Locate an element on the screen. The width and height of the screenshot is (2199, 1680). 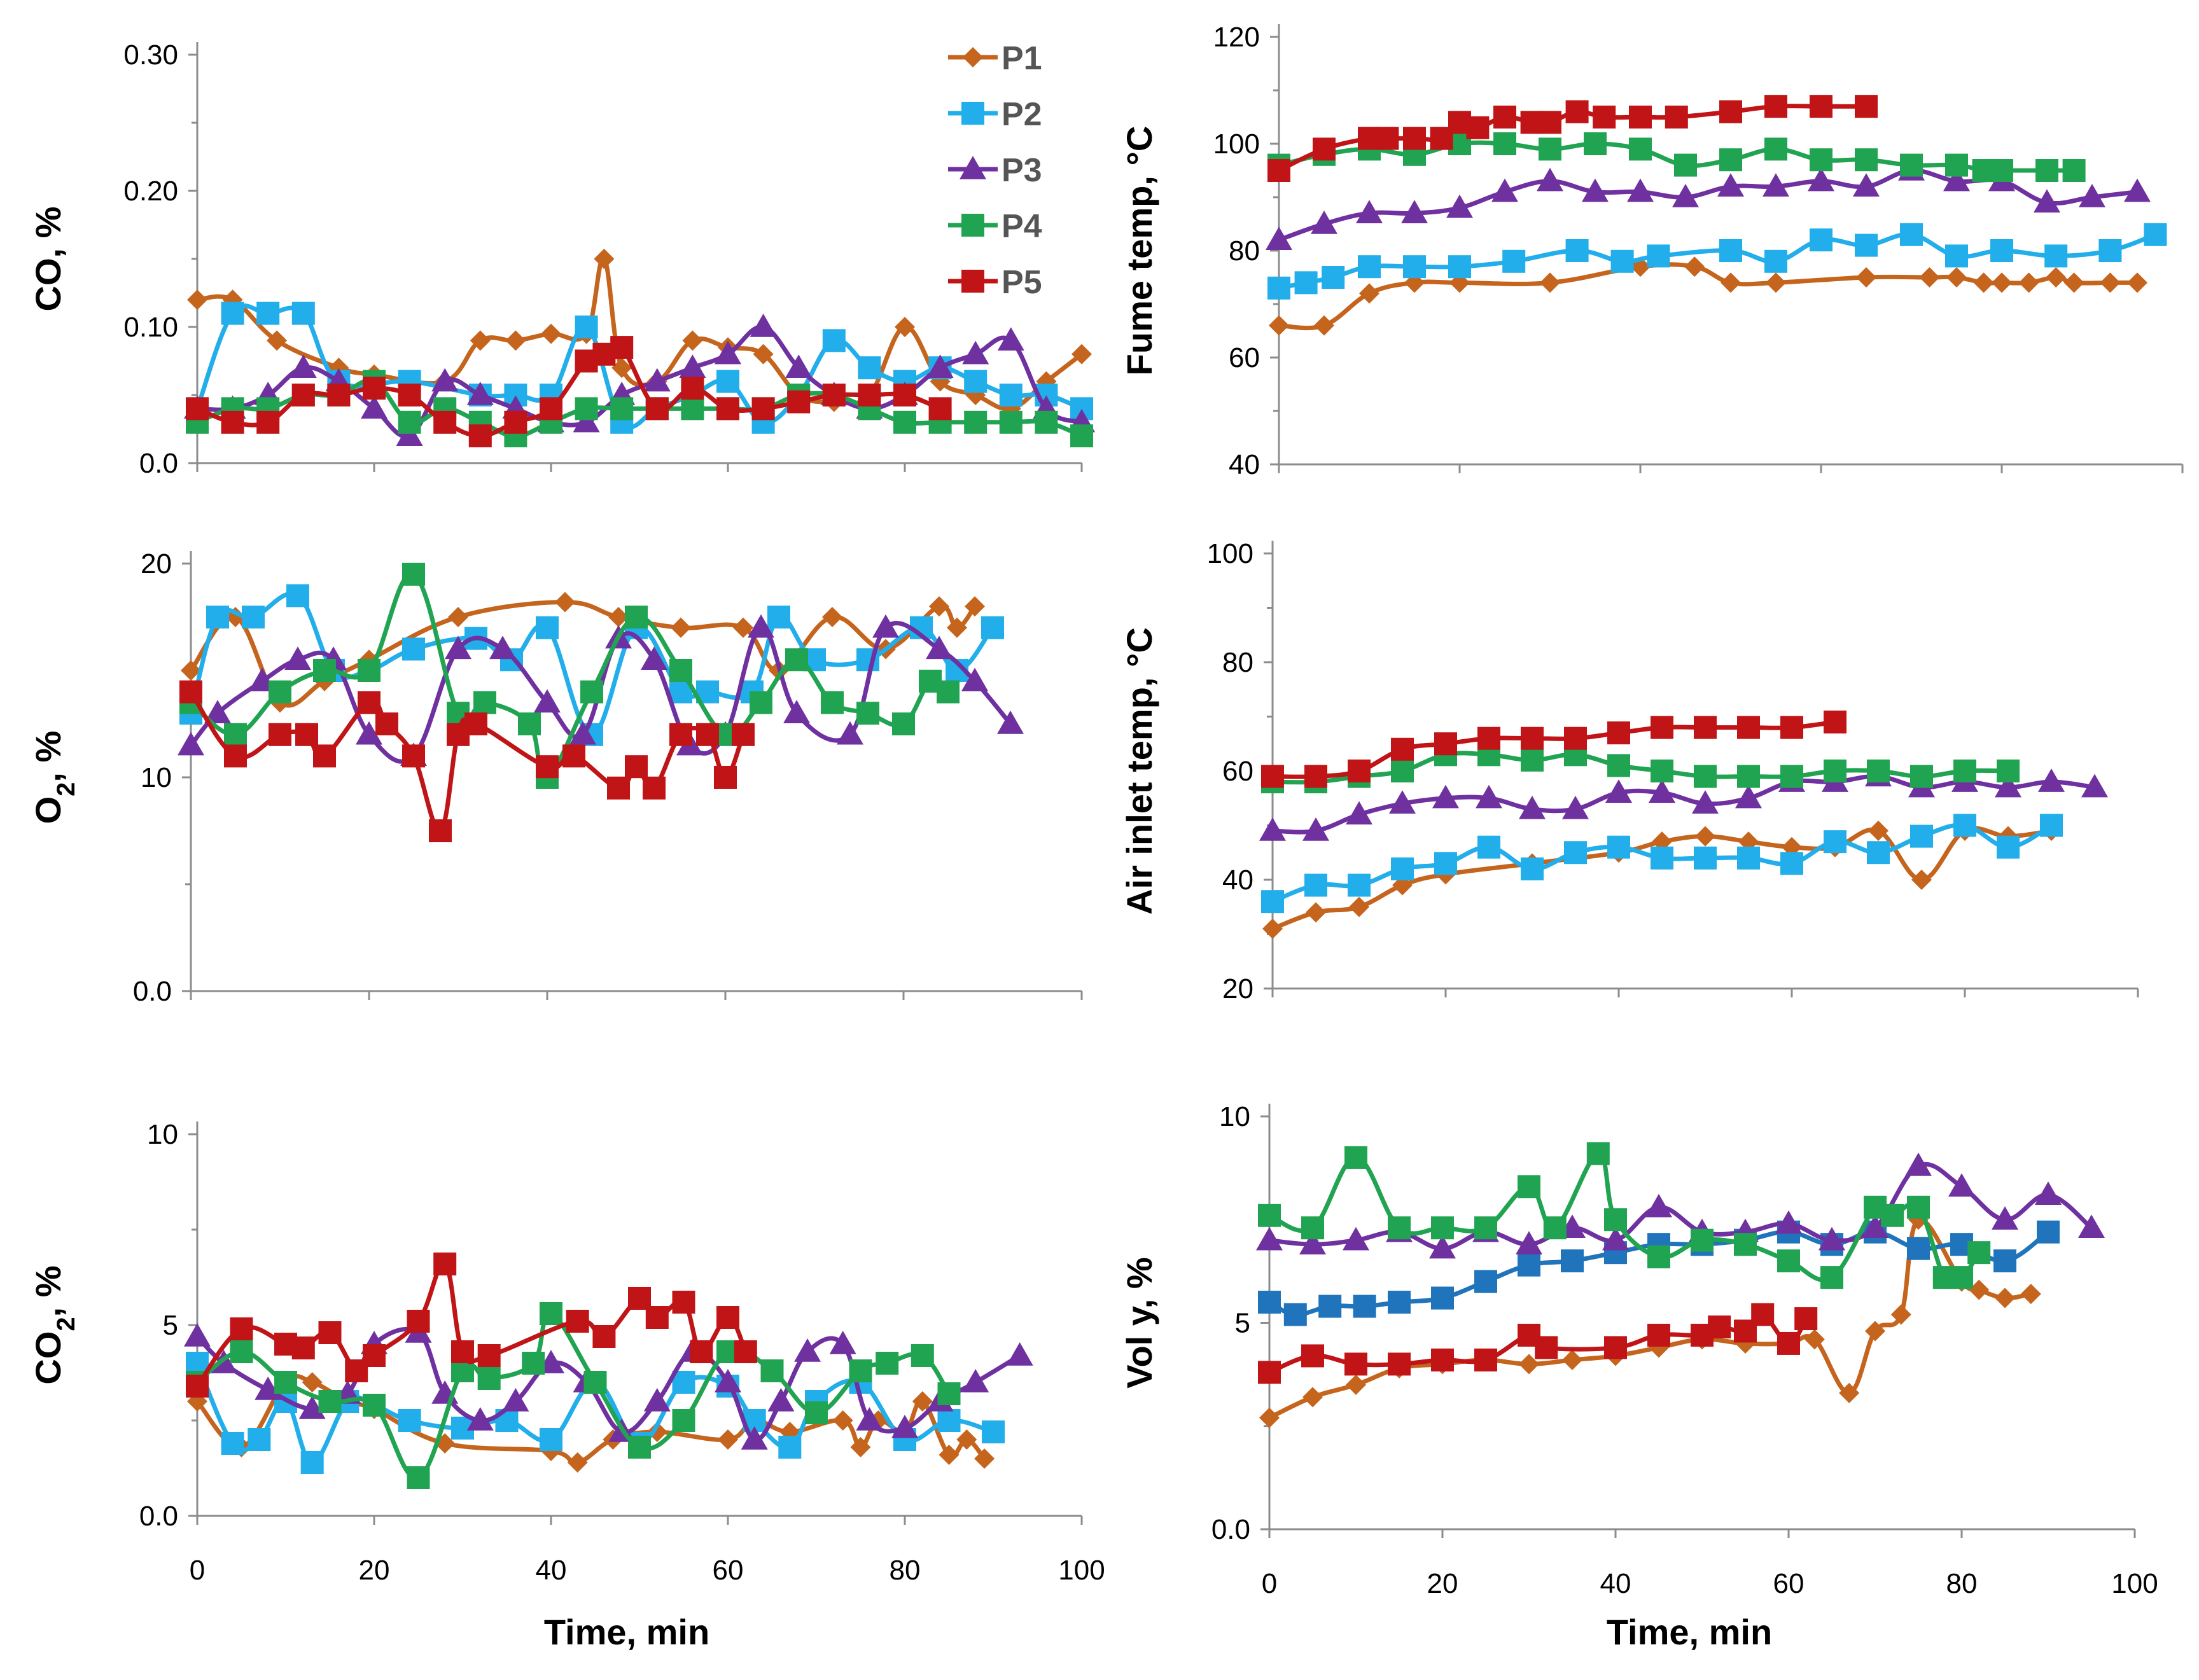
legend-entry-p4: P4 is located at coordinates (995, 226).